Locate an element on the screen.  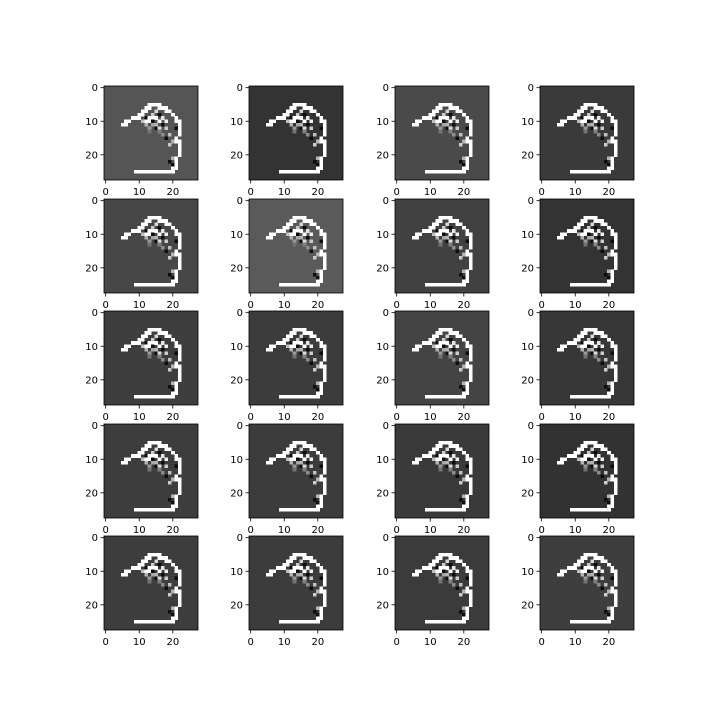
x-tick-label: 10 is located at coordinates (430, 642).